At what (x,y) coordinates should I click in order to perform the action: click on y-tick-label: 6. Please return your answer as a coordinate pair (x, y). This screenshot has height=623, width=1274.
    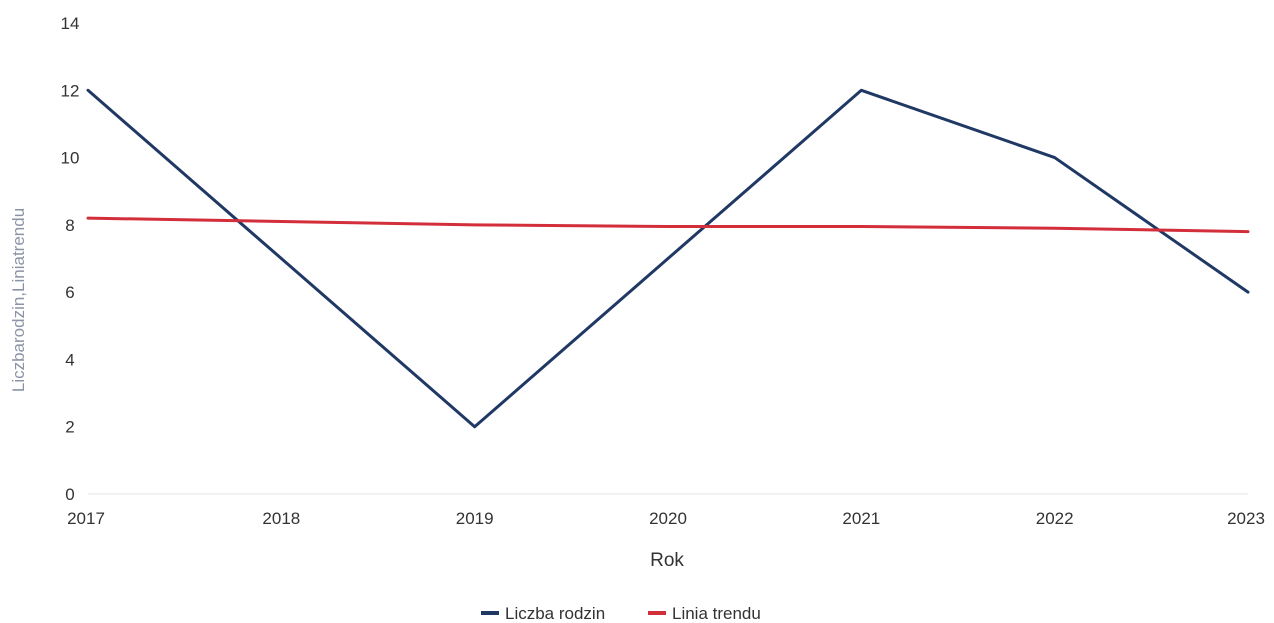
    Looking at the image, I should click on (69, 292).